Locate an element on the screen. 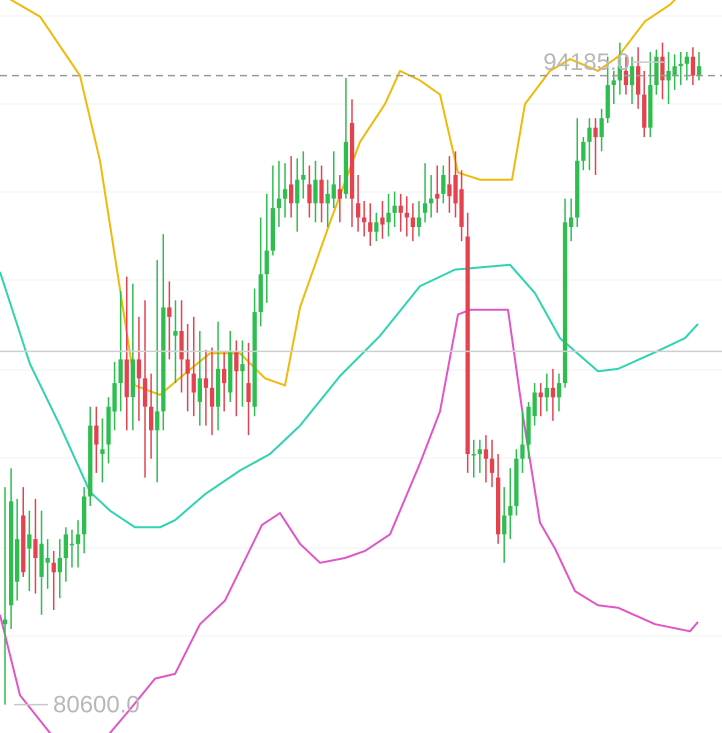  high-price-label: 94185.0 is located at coordinates (586, 62).